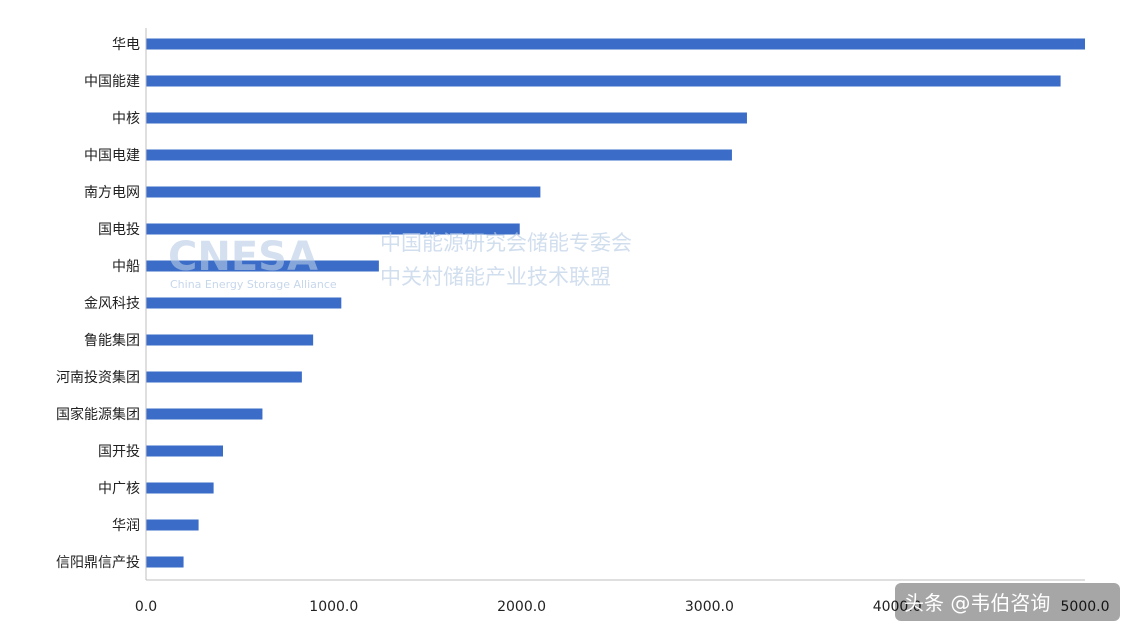 This screenshot has height=632, width=1132. What do you see at coordinates (126, 526) in the screenshot?
I see `category-label: 华润` at bounding box center [126, 526].